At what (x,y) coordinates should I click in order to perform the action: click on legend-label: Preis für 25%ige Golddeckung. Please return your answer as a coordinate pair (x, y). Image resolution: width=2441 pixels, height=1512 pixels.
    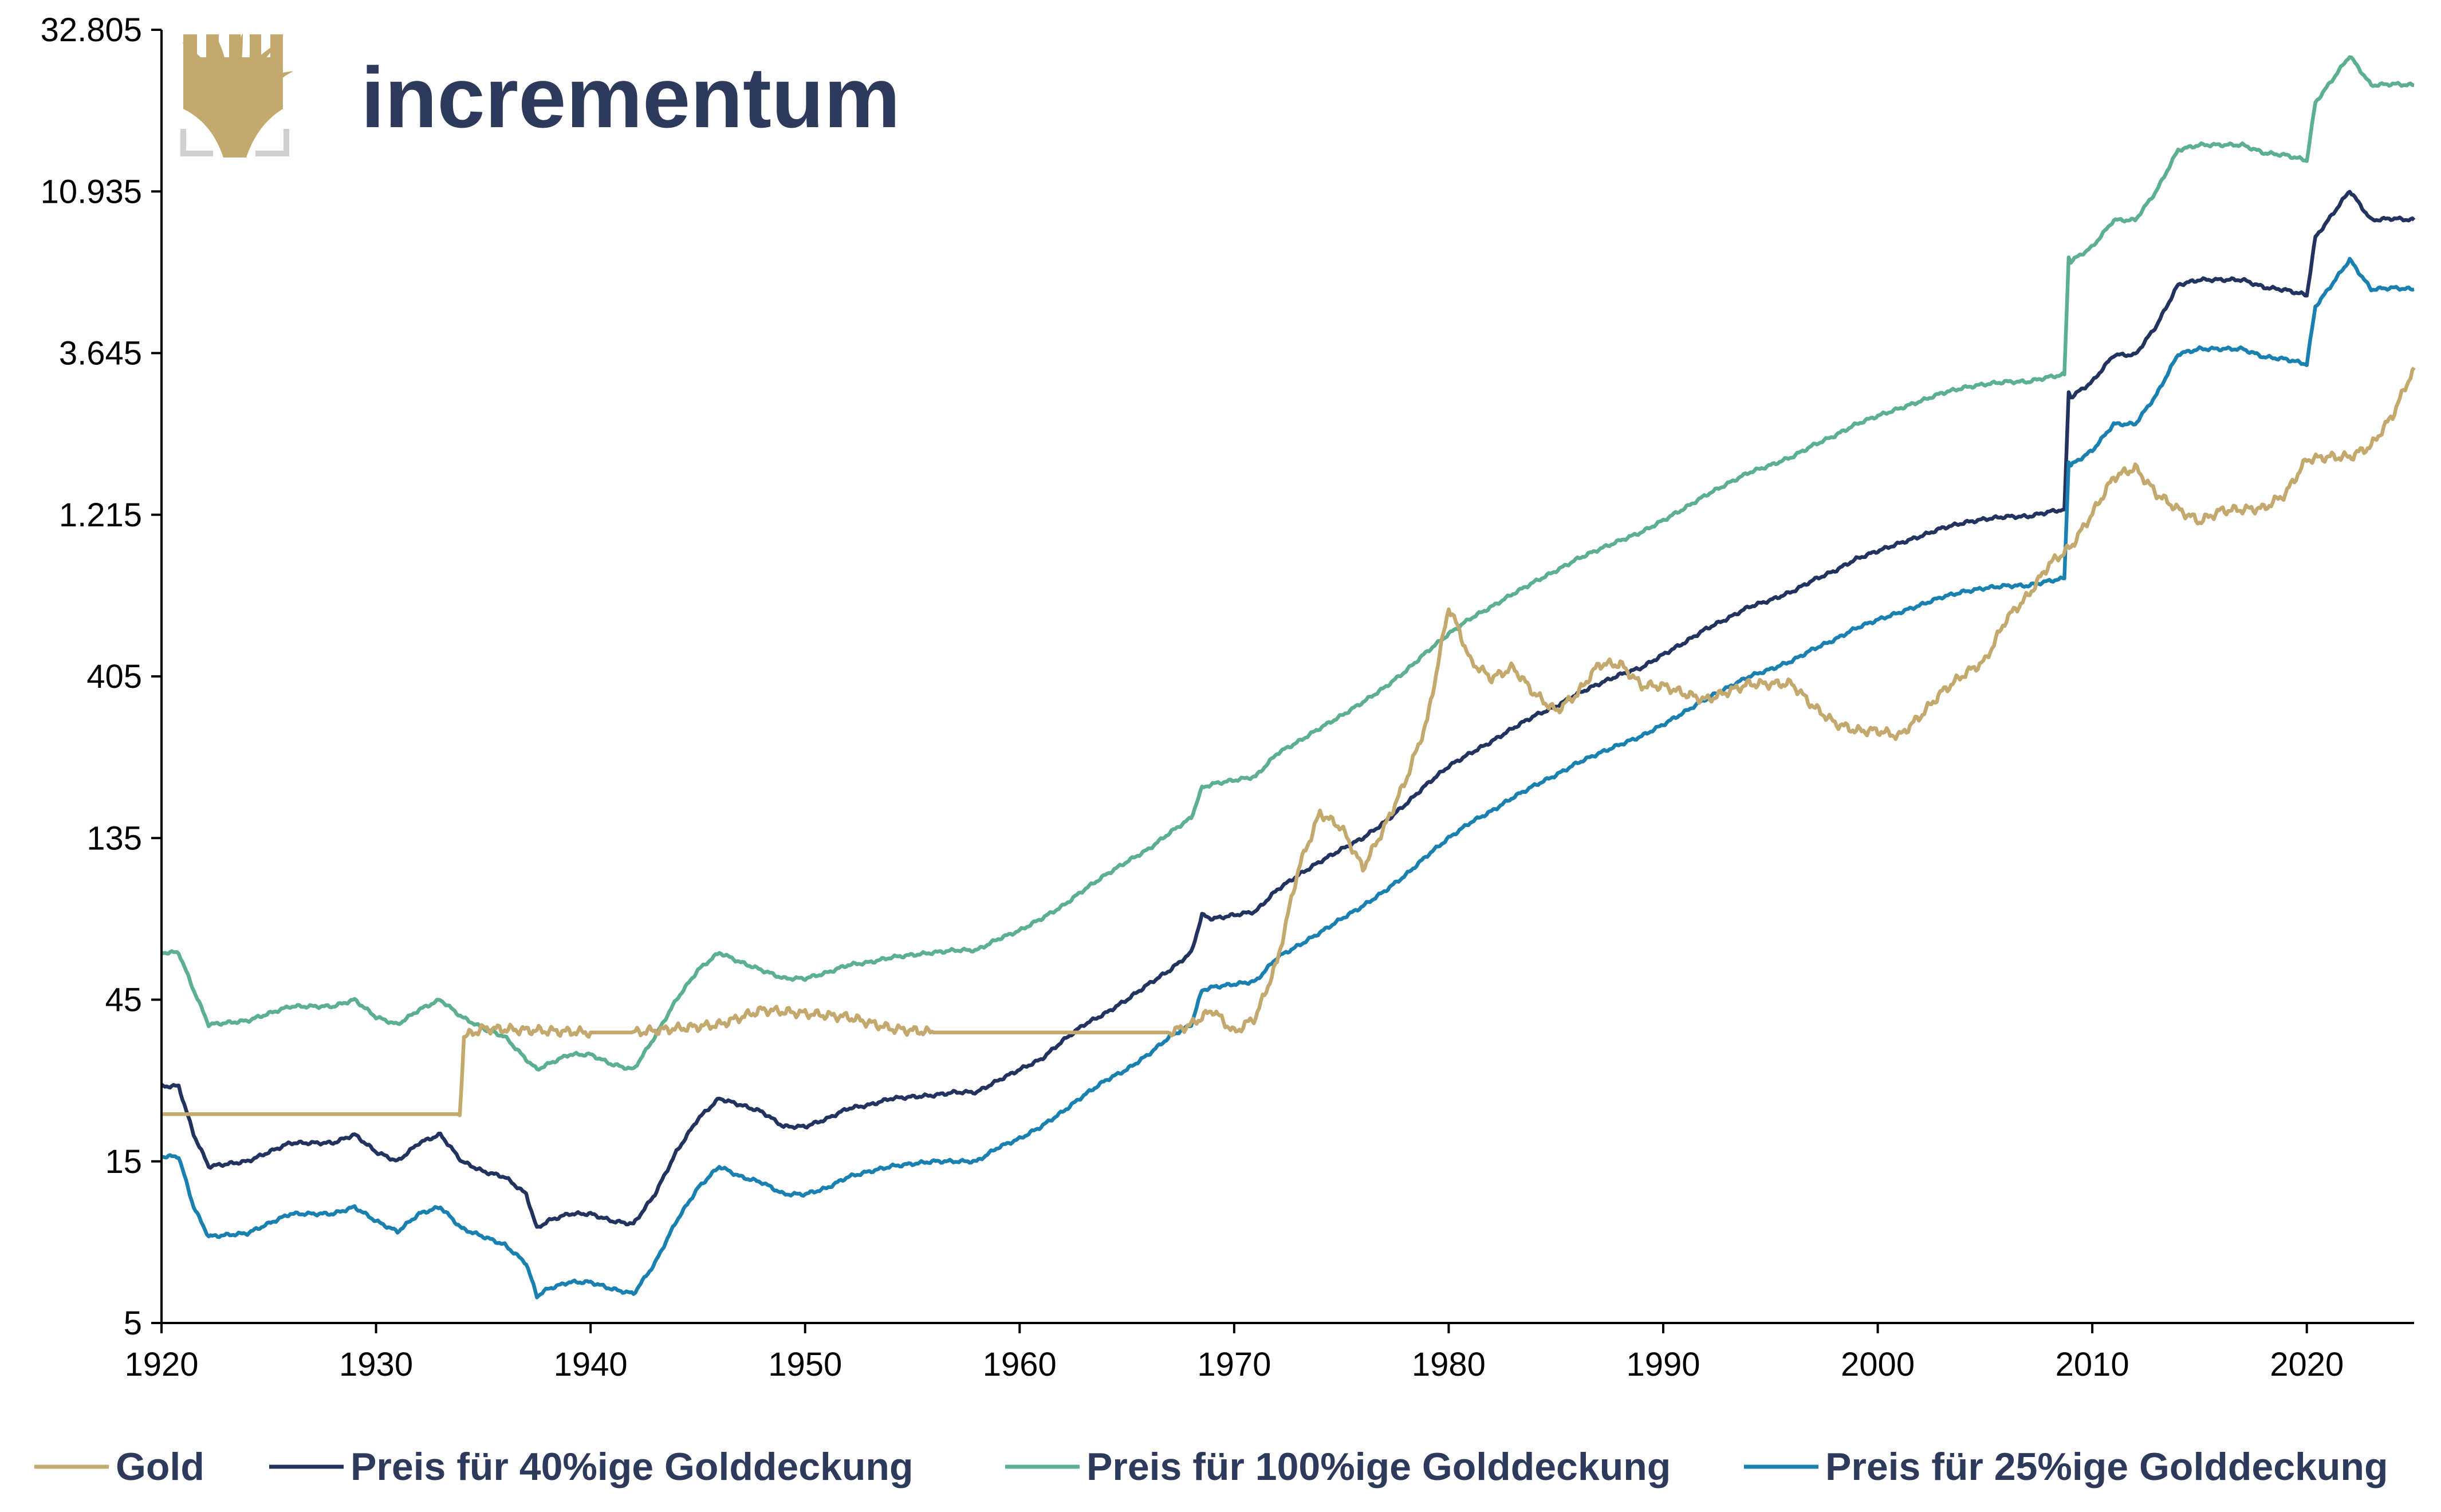
    Looking at the image, I should click on (2106, 1467).